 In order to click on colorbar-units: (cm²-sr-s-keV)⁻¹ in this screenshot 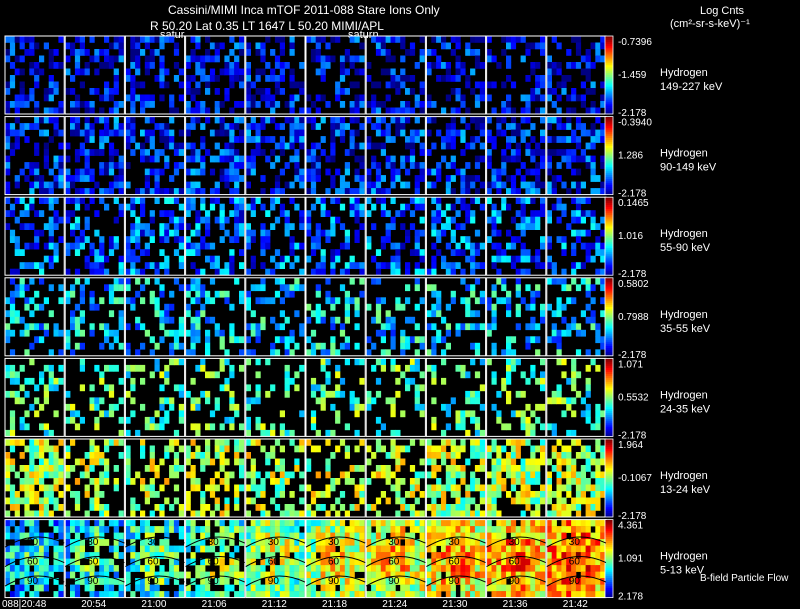, I will do `click(710, 24)`.